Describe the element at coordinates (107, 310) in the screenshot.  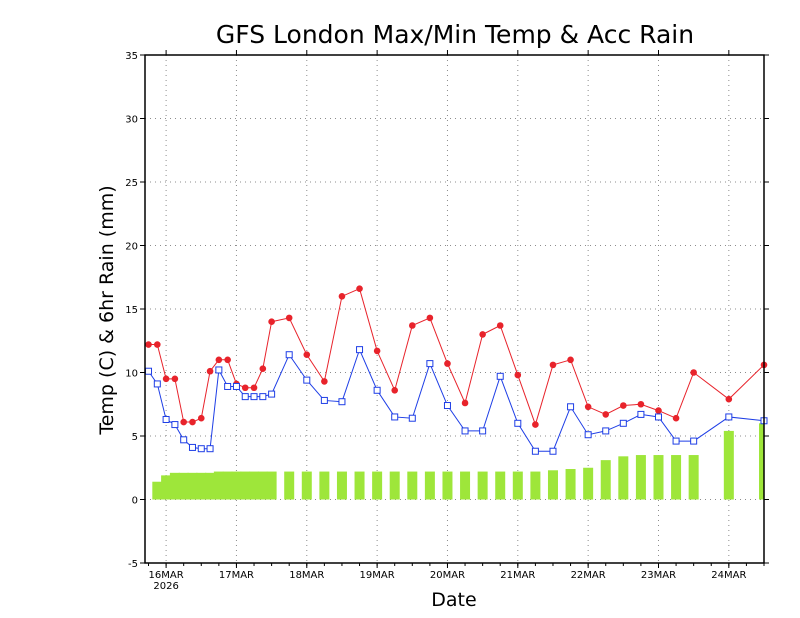
I see `y-axis-label: Temp (C) & 6hr Rain (mm)` at that location.